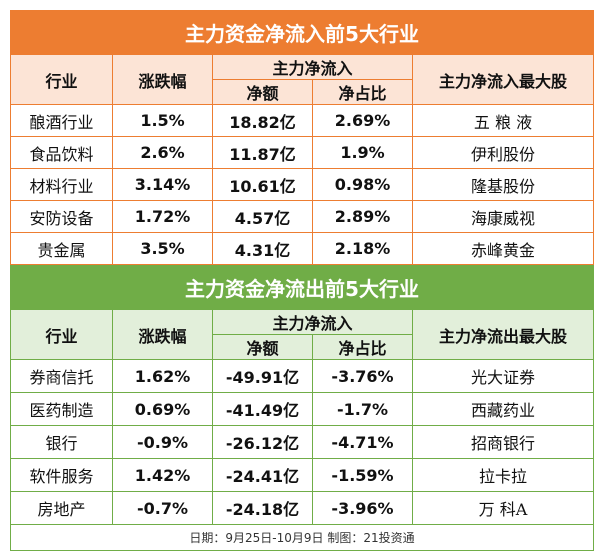 This screenshot has height=551, width=600. Describe the element at coordinates (503, 152) in the screenshot. I see `cell-top-stock: 伊利股份` at that location.